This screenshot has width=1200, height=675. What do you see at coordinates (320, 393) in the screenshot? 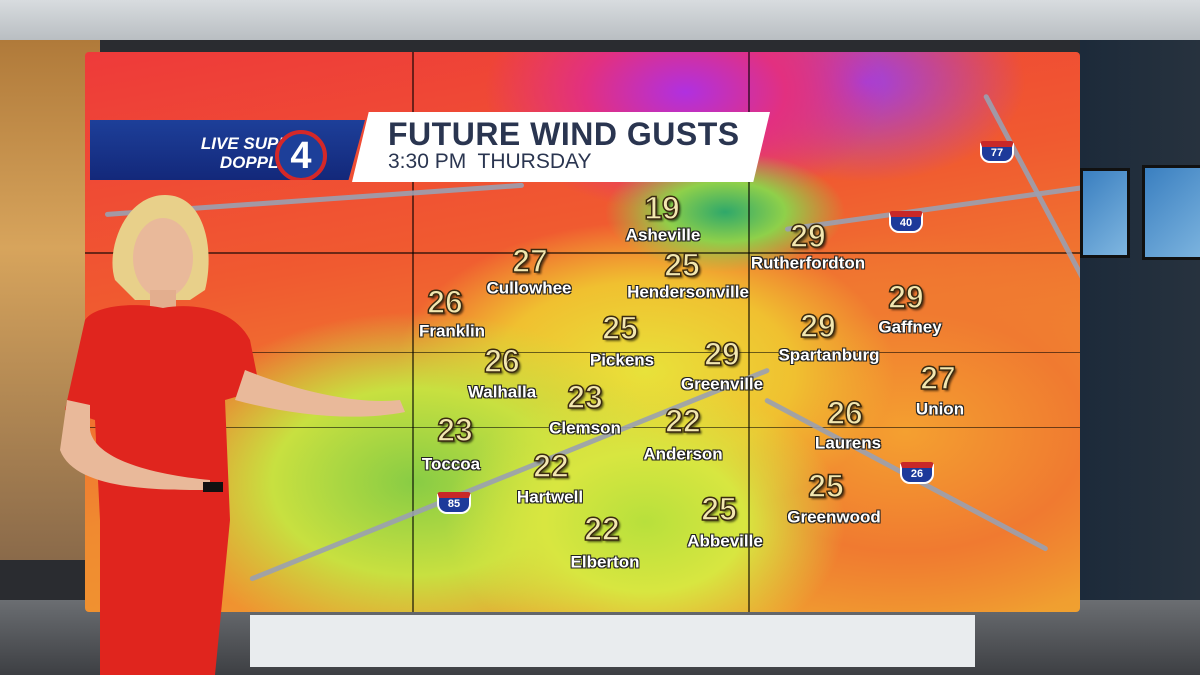
I see `arm-pointing` at bounding box center [320, 393].